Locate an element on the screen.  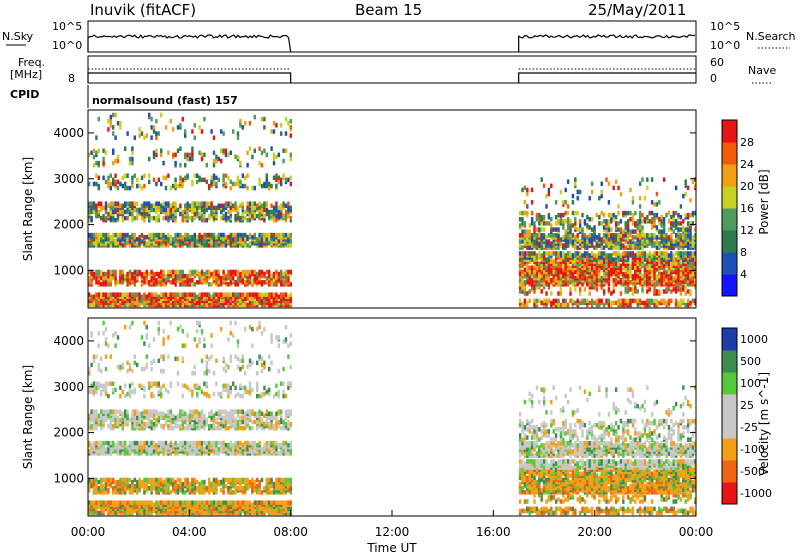
nsky-tick-bottom: 10^0 is located at coordinates (67, 45).